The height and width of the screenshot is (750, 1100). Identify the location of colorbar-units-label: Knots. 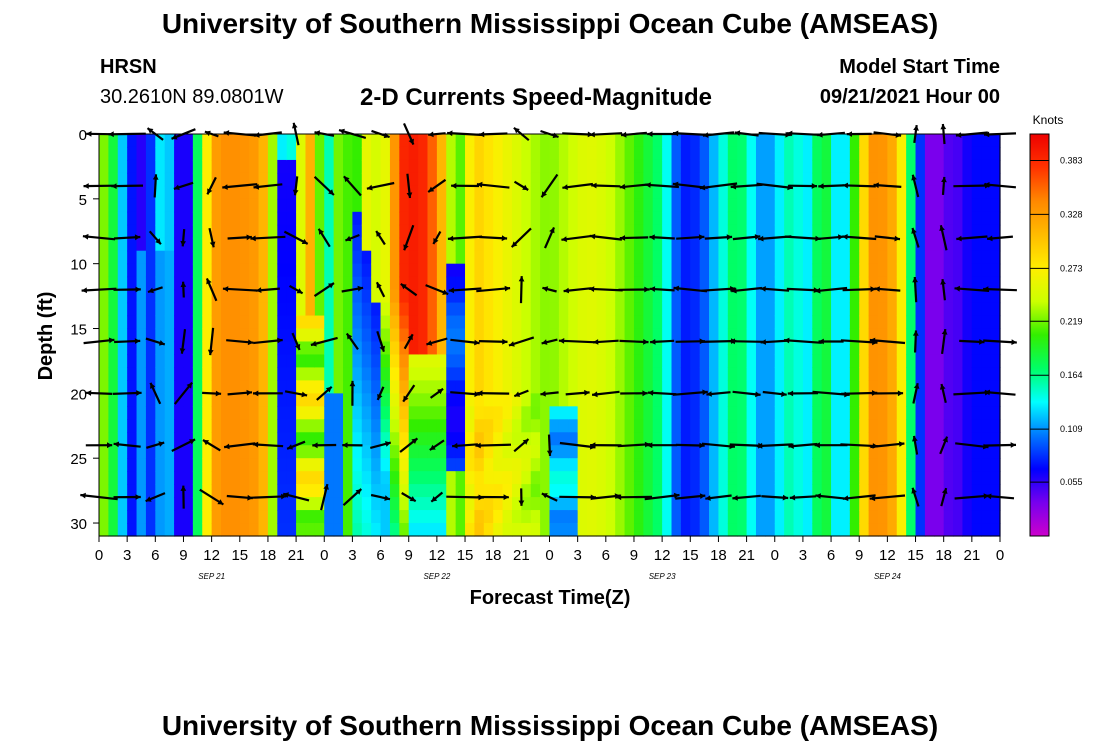
(1048, 120).